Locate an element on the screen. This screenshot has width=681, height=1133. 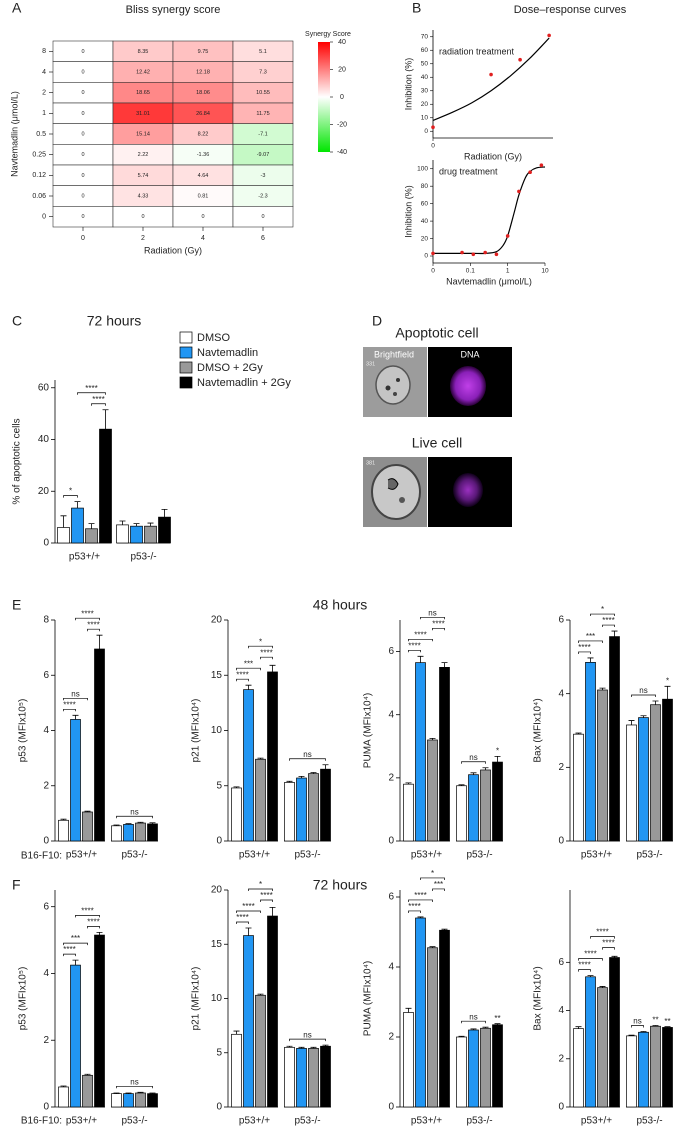
x-tick-label: 0 is located at coordinates (433, 146).